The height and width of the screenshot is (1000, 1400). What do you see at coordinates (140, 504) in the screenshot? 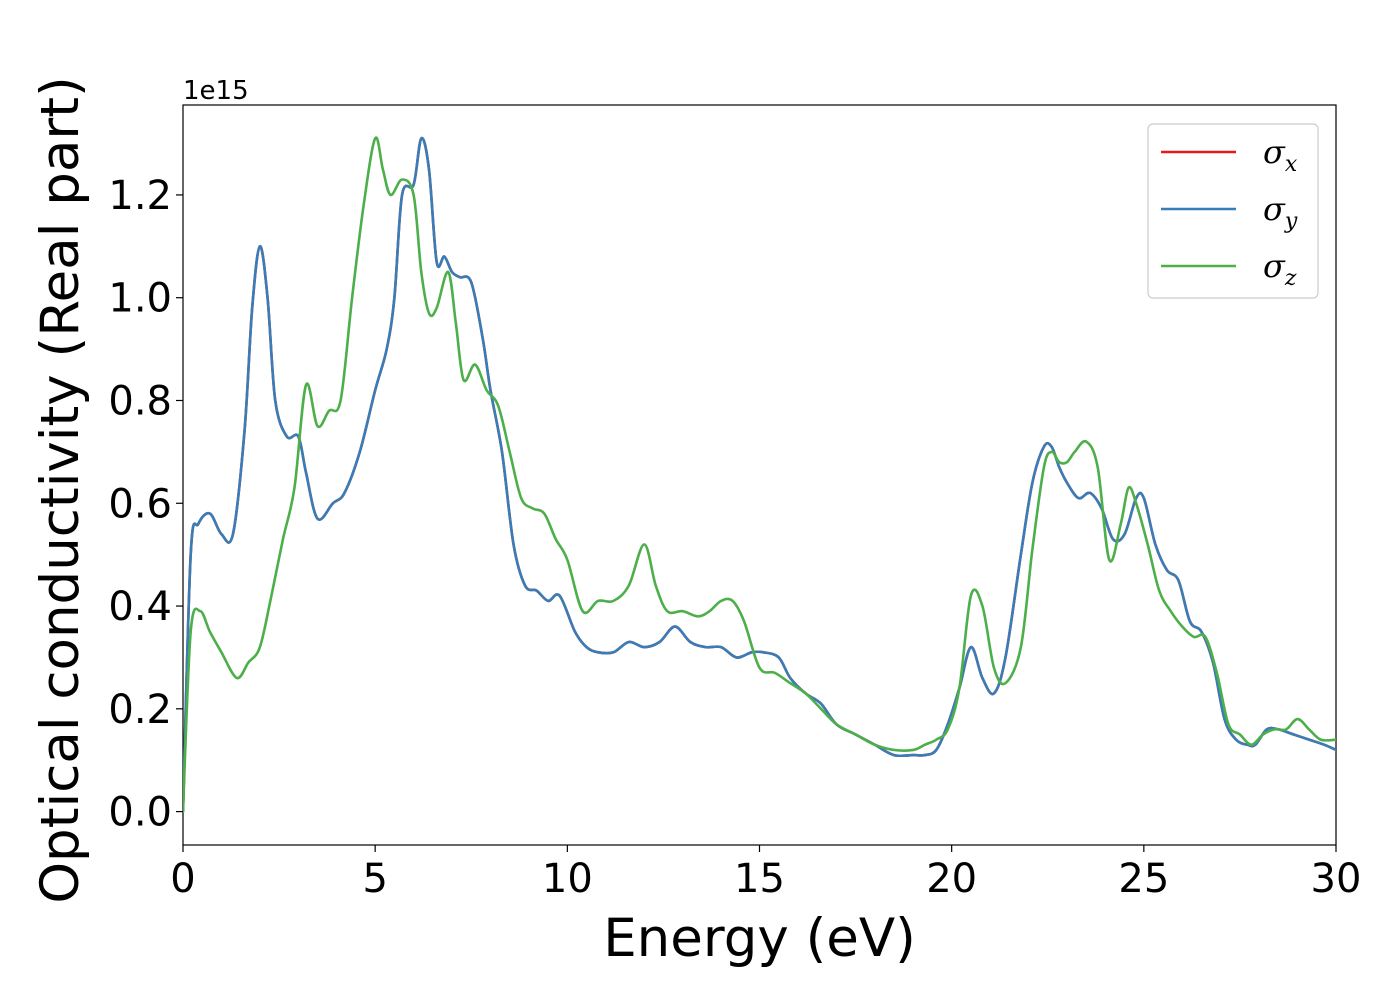
I see `y-tick-label: 0.6` at bounding box center [140, 504].